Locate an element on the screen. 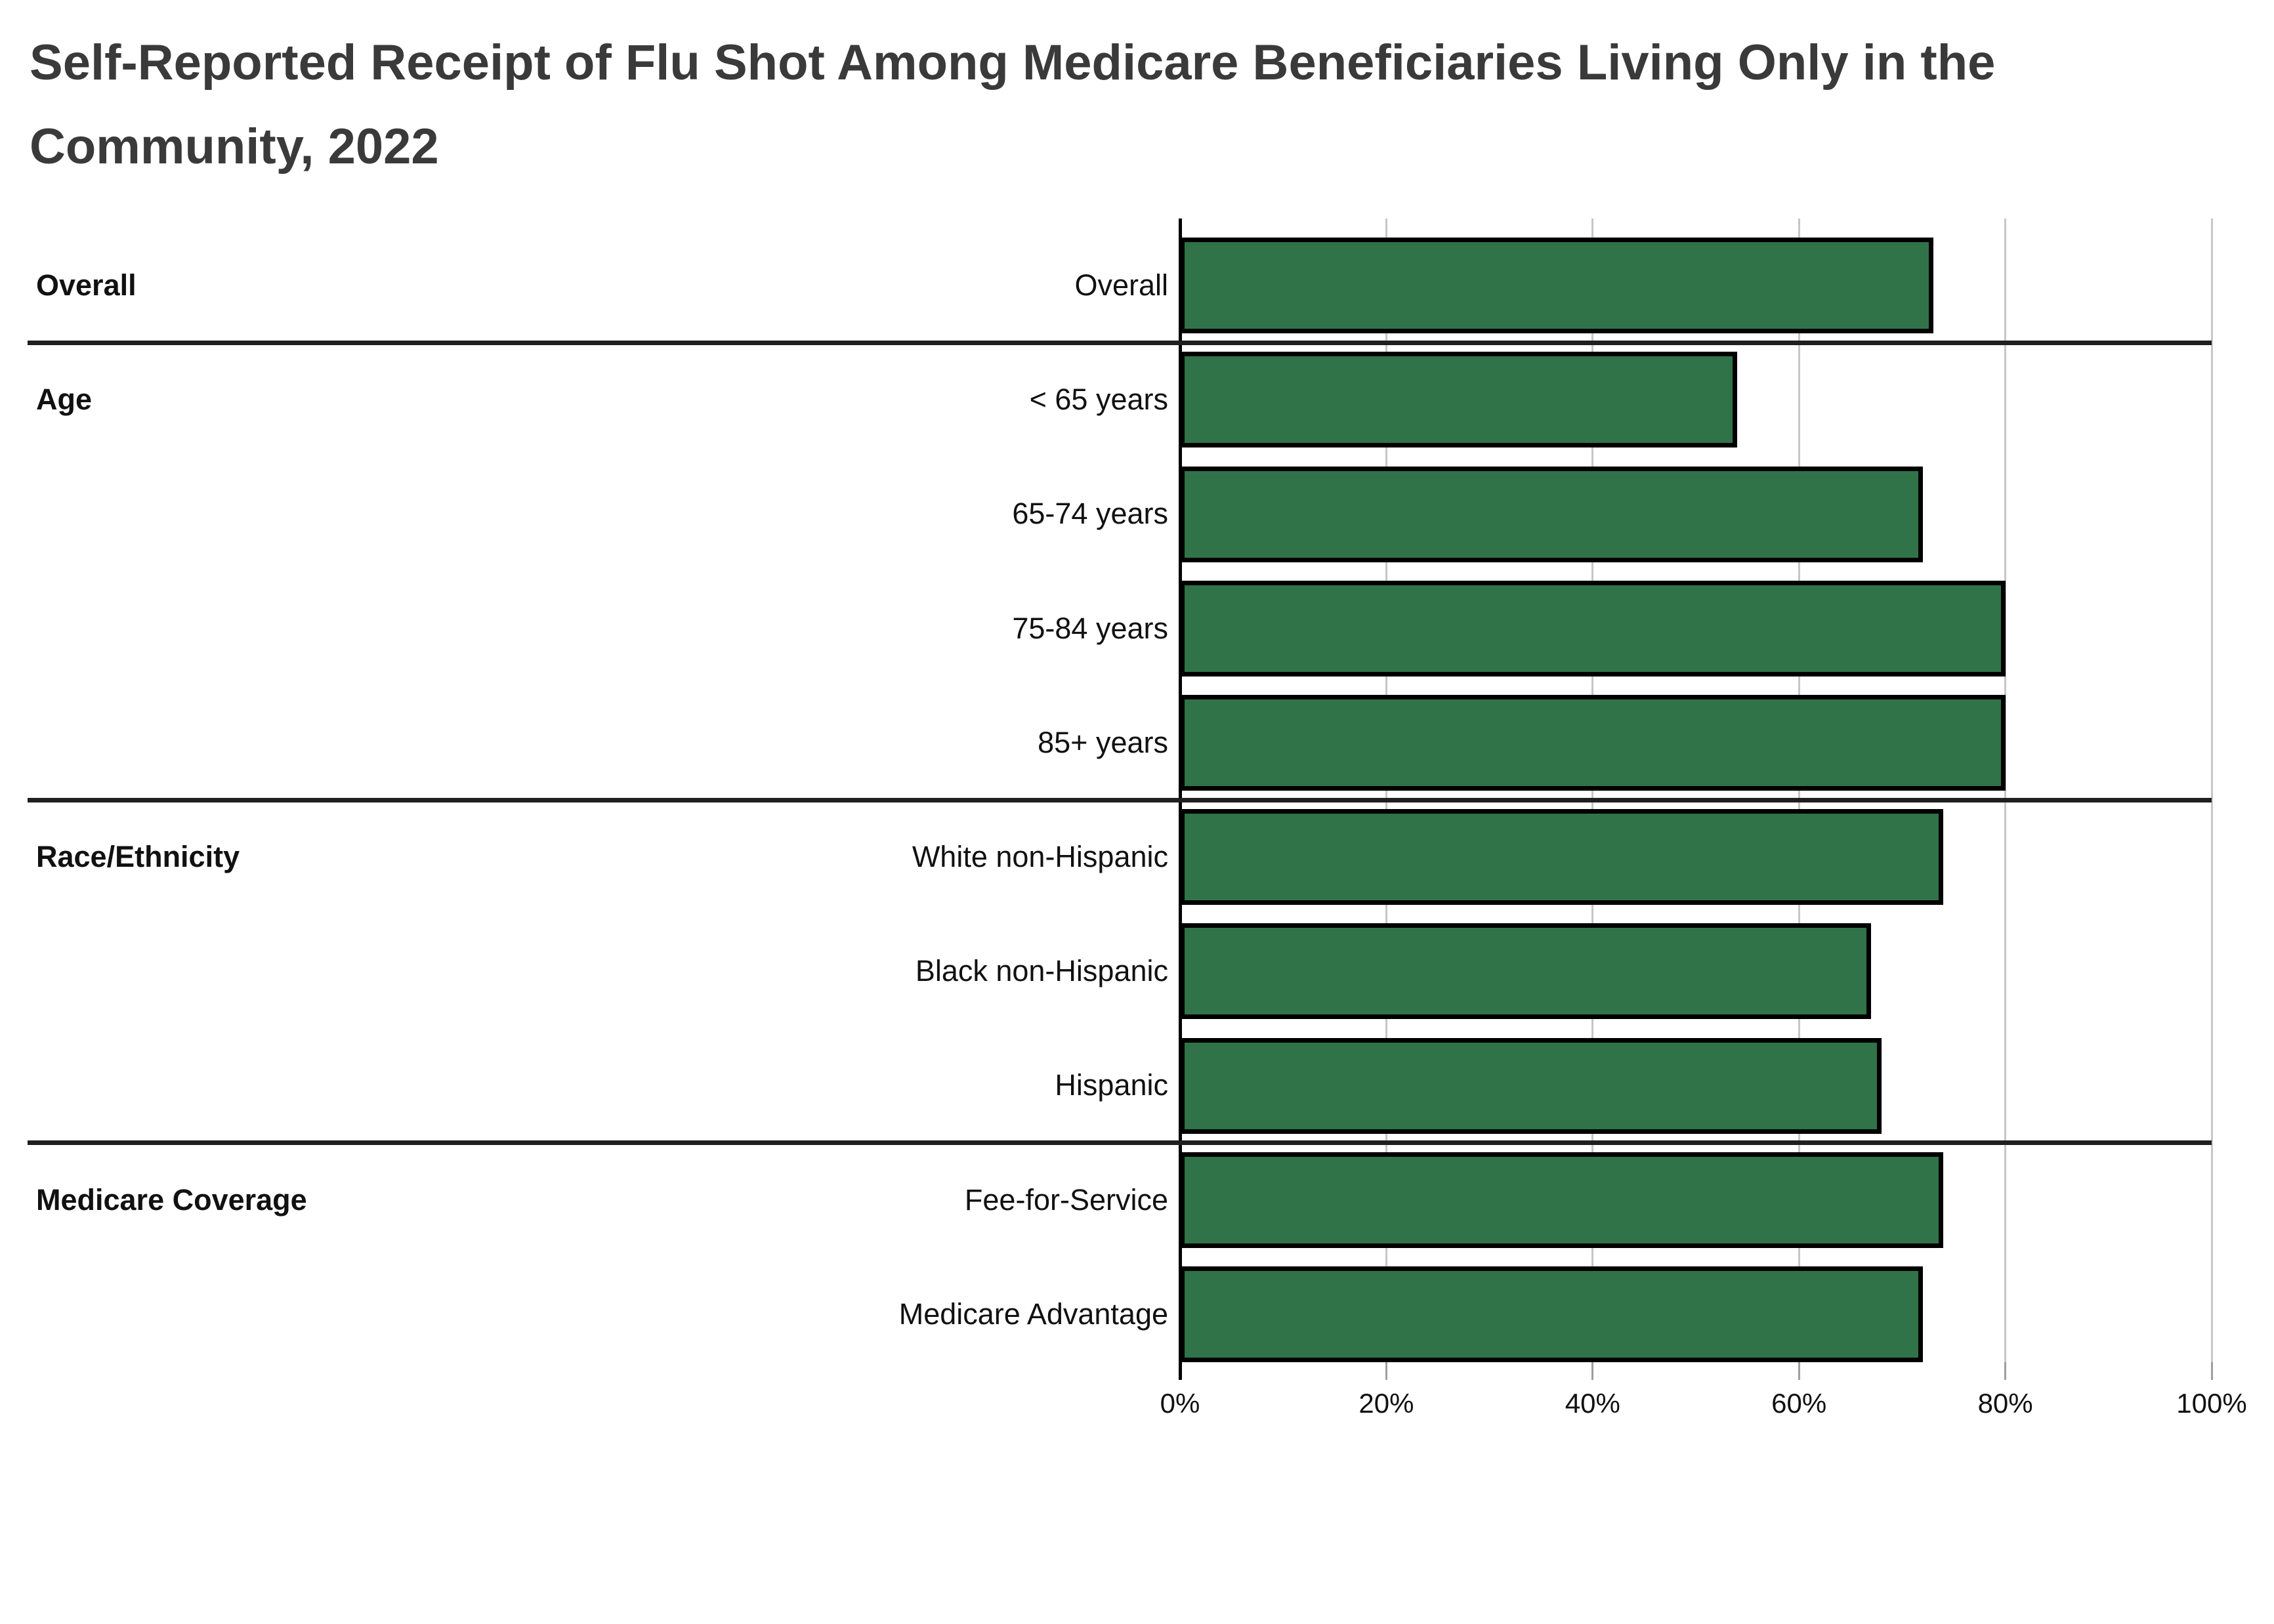  bar-white-non-hispanic is located at coordinates (1562, 858).